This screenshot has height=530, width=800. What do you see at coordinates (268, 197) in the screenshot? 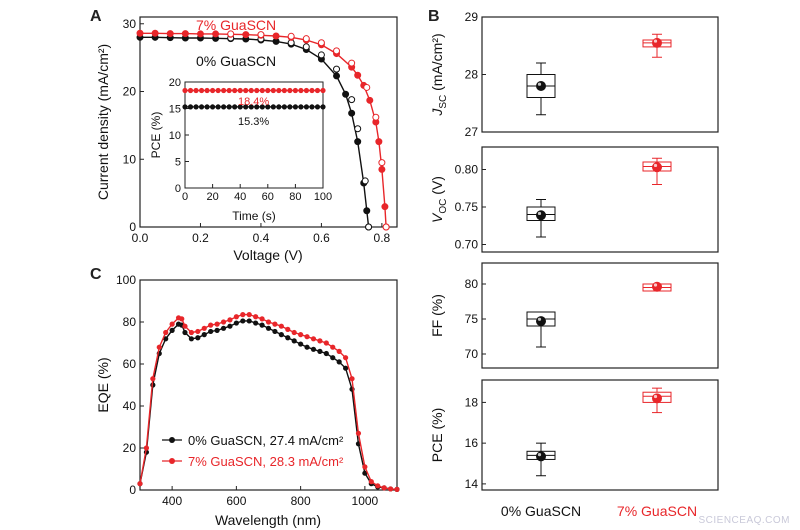
I see `x-tick-label: 60` at bounding box center [268, 197].